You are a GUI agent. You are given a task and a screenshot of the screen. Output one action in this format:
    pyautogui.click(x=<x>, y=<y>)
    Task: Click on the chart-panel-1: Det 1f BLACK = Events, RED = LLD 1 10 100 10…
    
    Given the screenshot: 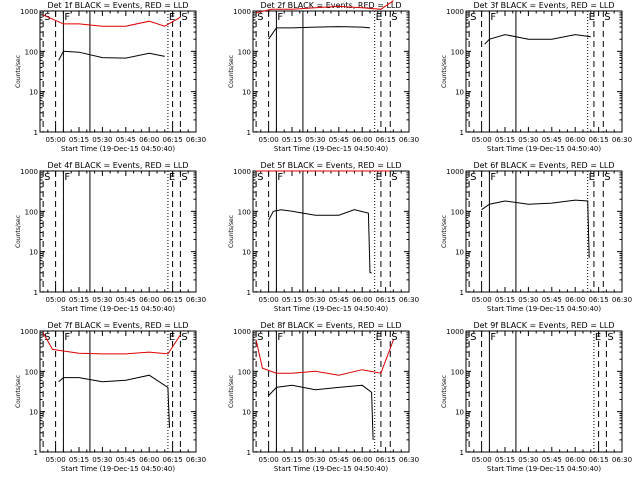 What is the action you would take?
    pyautogui.click(x=110, y=77)
    